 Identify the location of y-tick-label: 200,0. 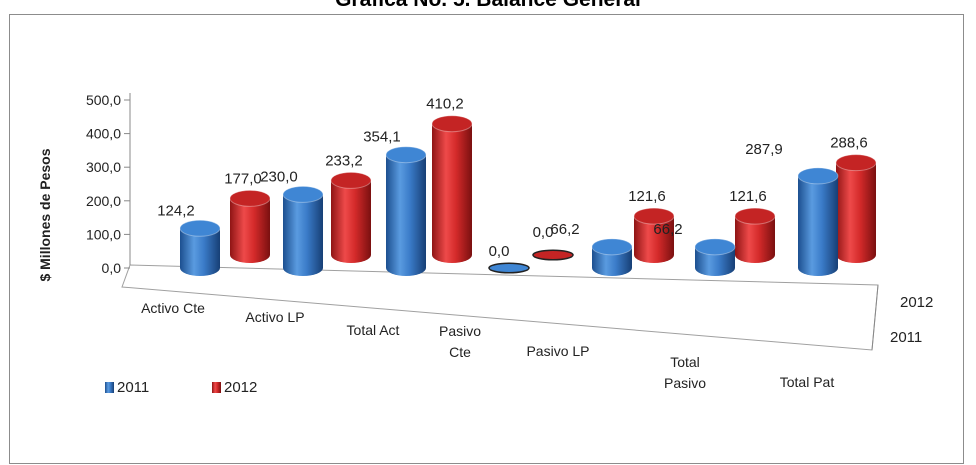
(103, 201).